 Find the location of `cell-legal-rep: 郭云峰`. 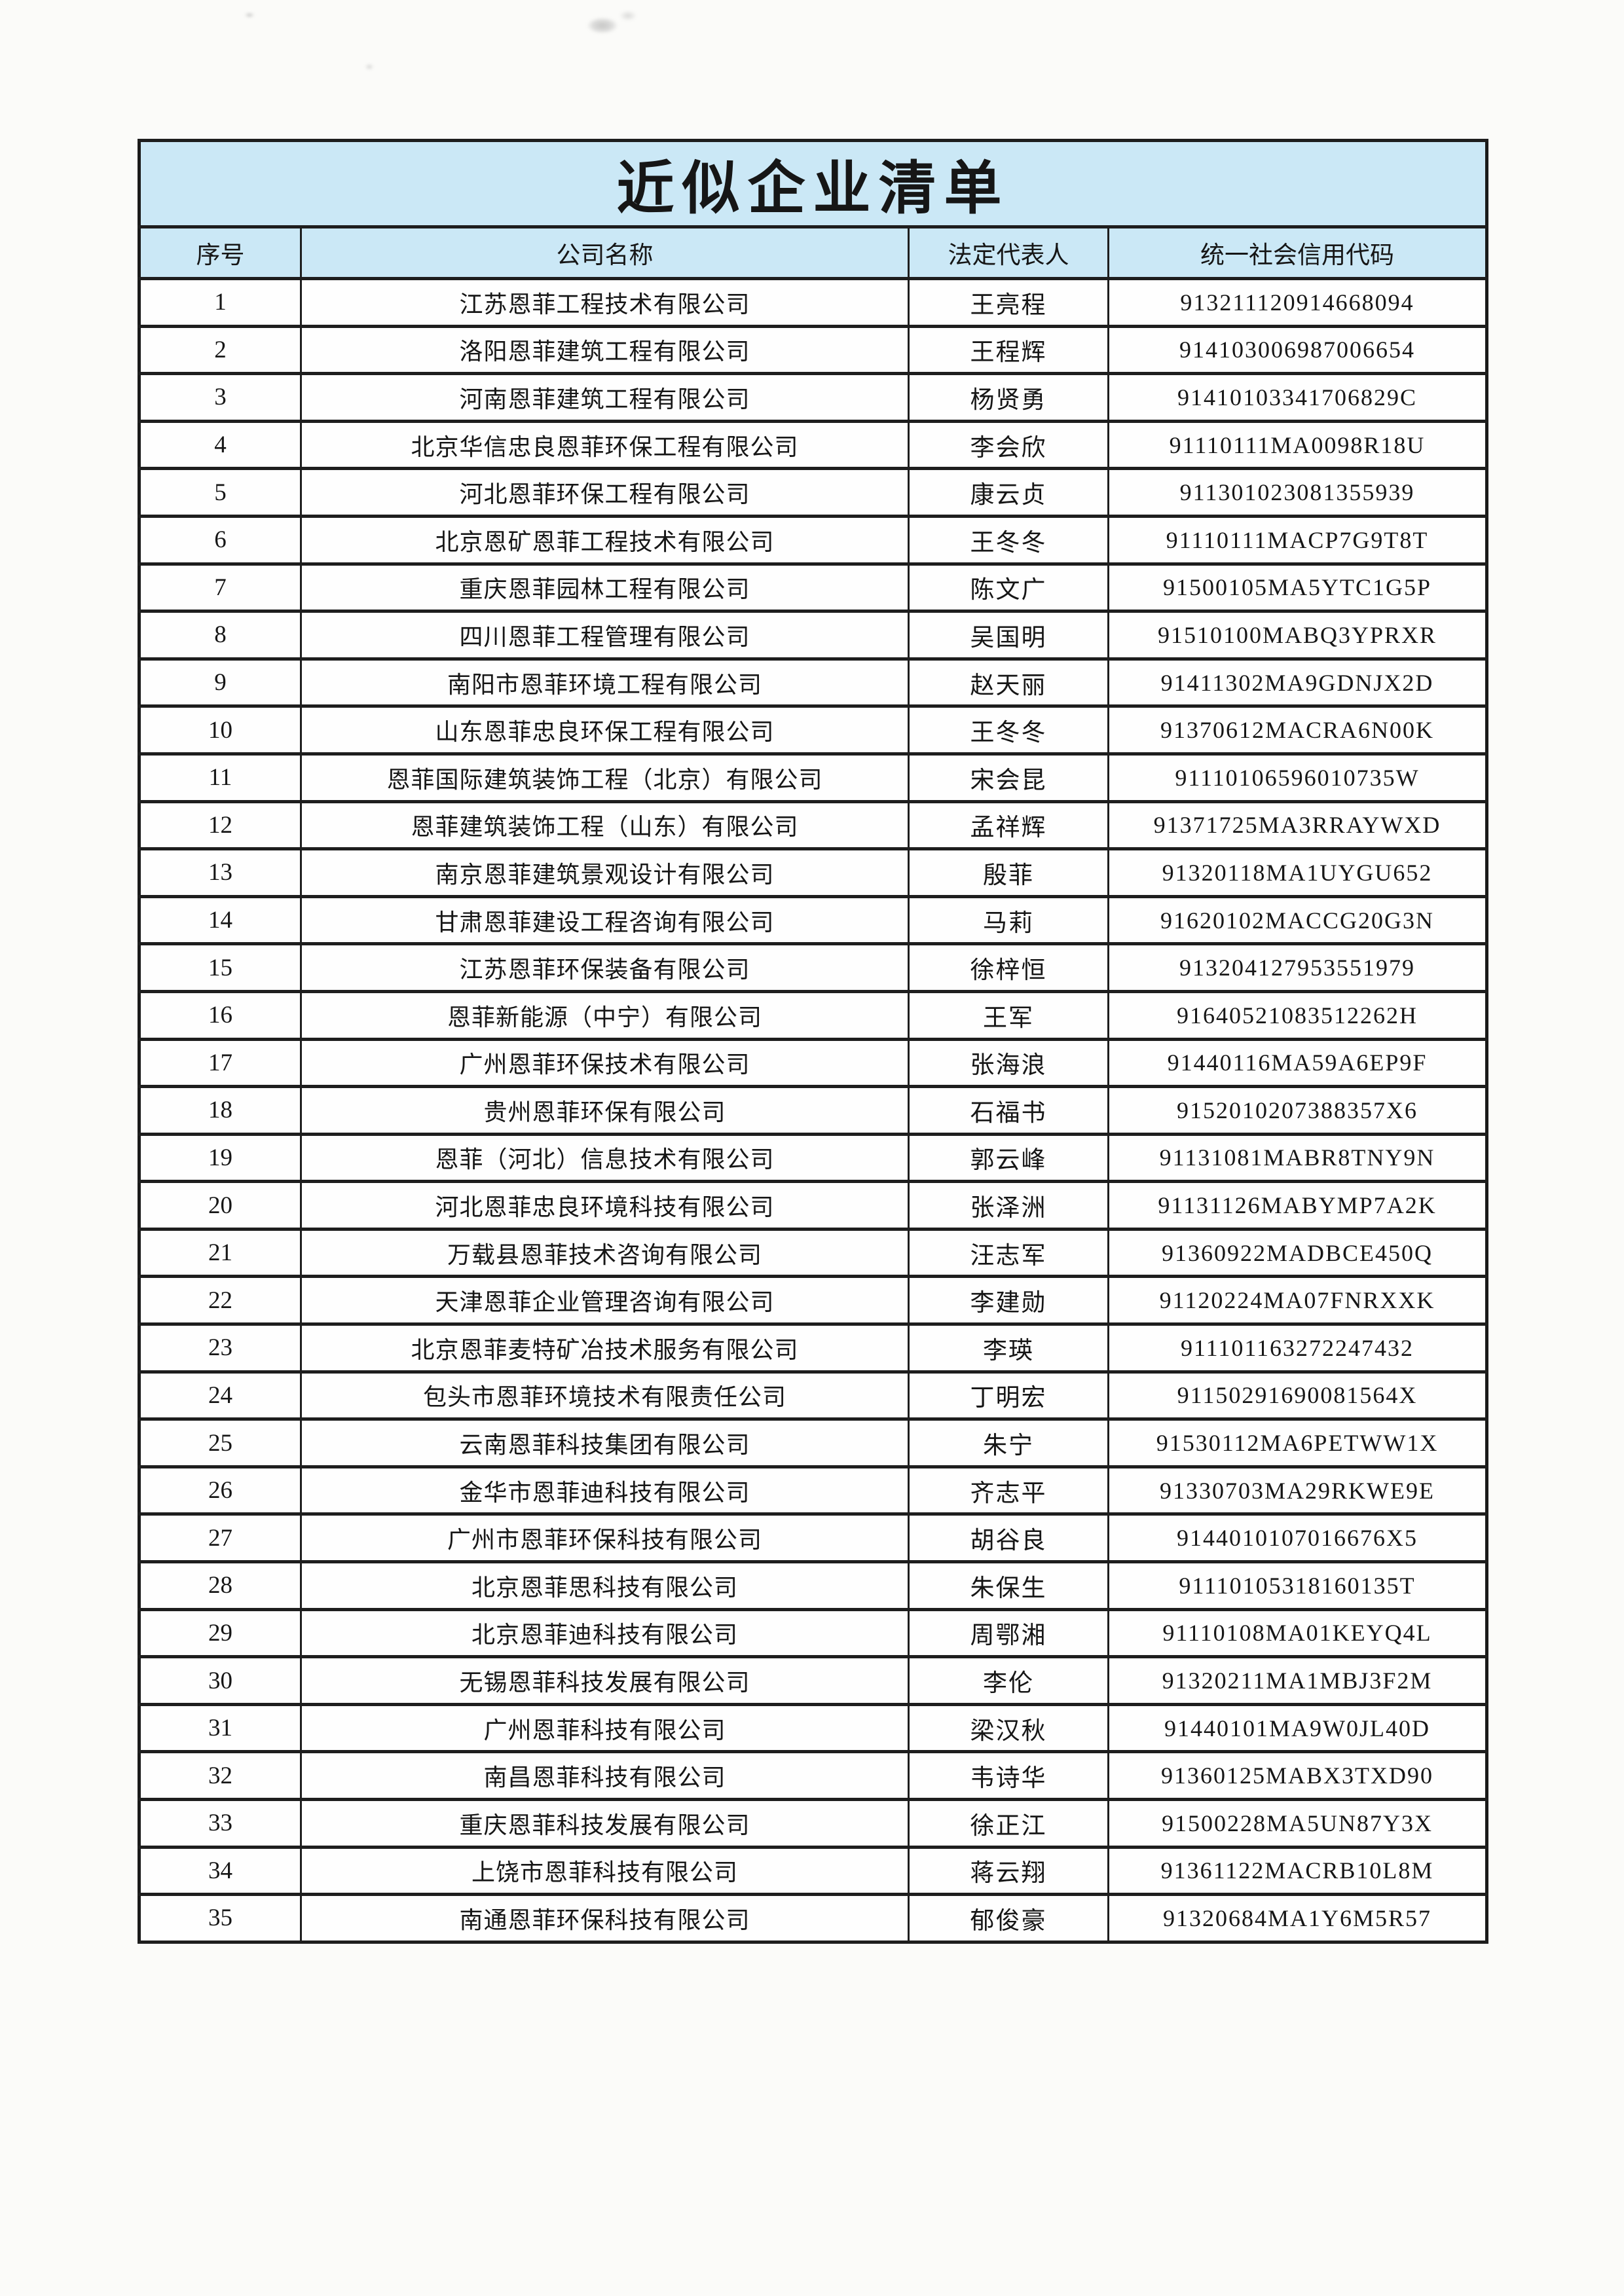

cell-legal-rep: 郭云峰 is located at coordinates (1008, 1158).